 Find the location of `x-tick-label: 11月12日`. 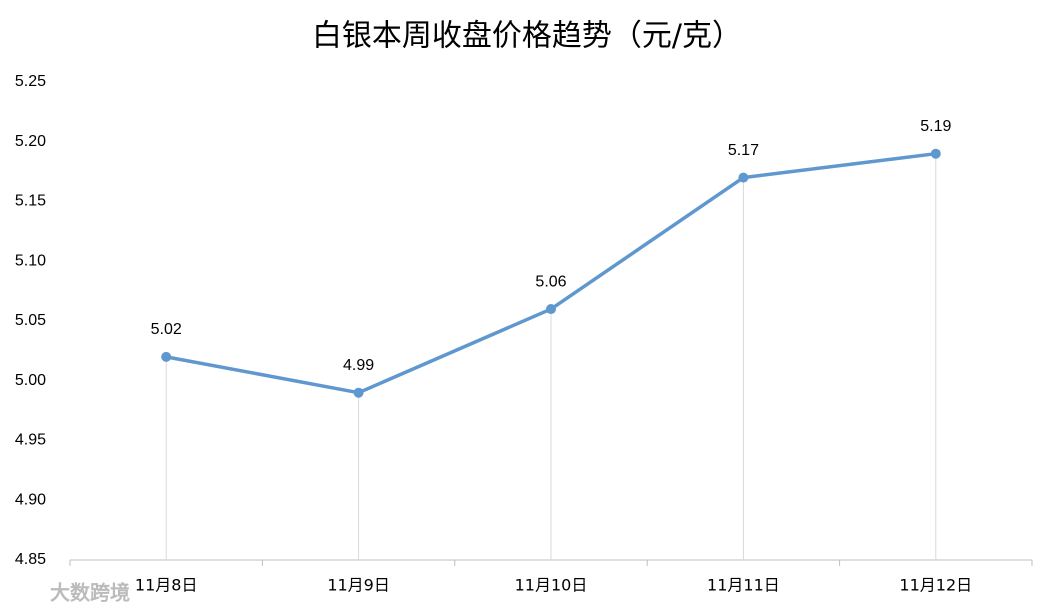

x-tick-label: 11月12日 is located at coordinates (935, 585).